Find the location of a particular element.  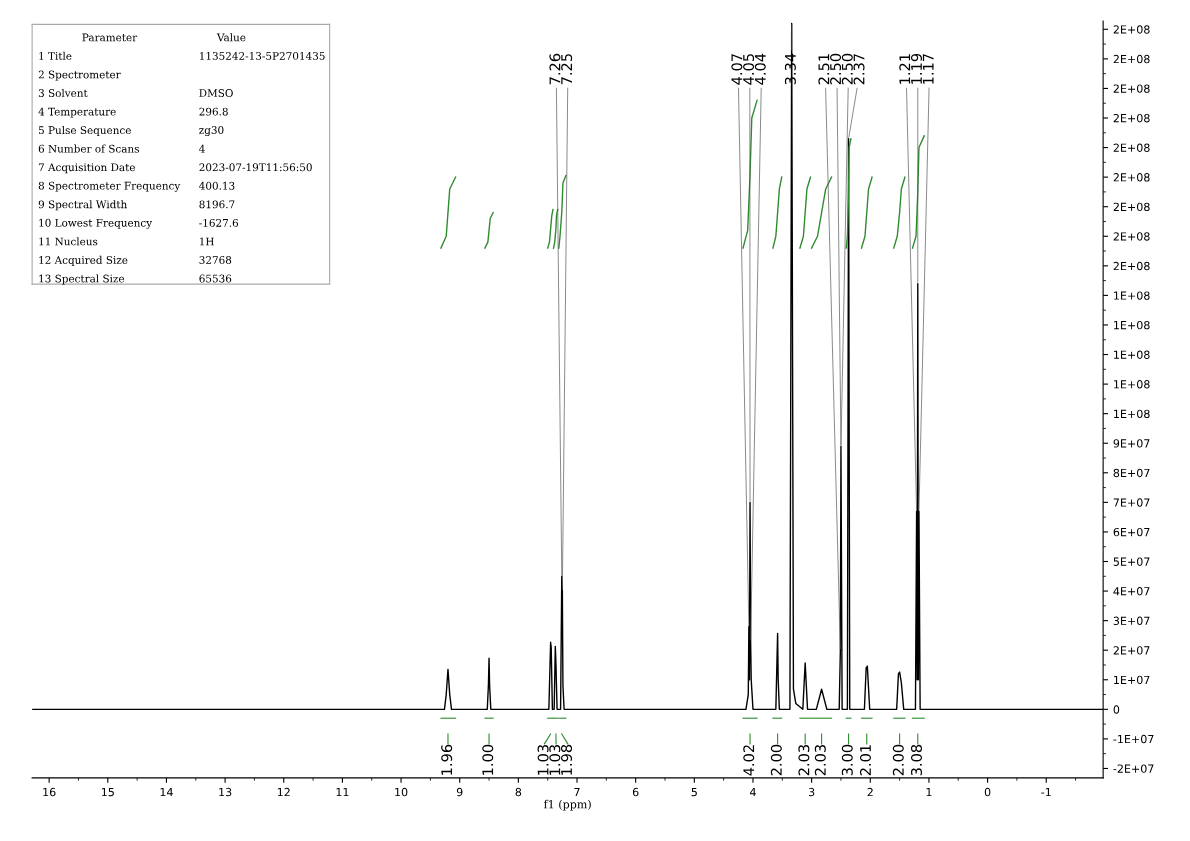

text: 9 Spectral Width 8196.7 is located at coordinates (136, 205).